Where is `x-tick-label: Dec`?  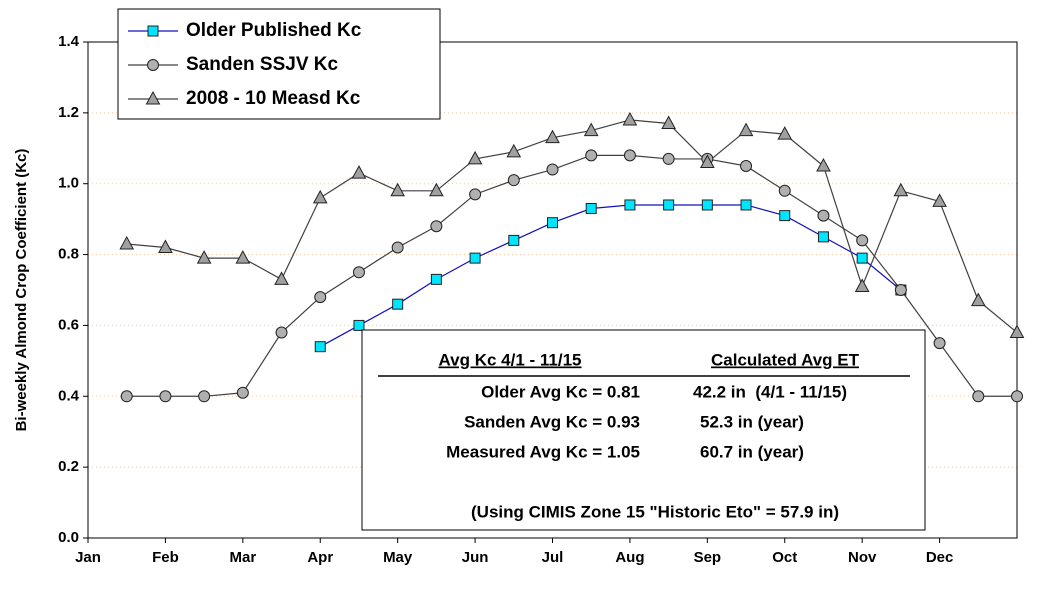
x-tick-label: Dec is located at coordinates (940, 557).